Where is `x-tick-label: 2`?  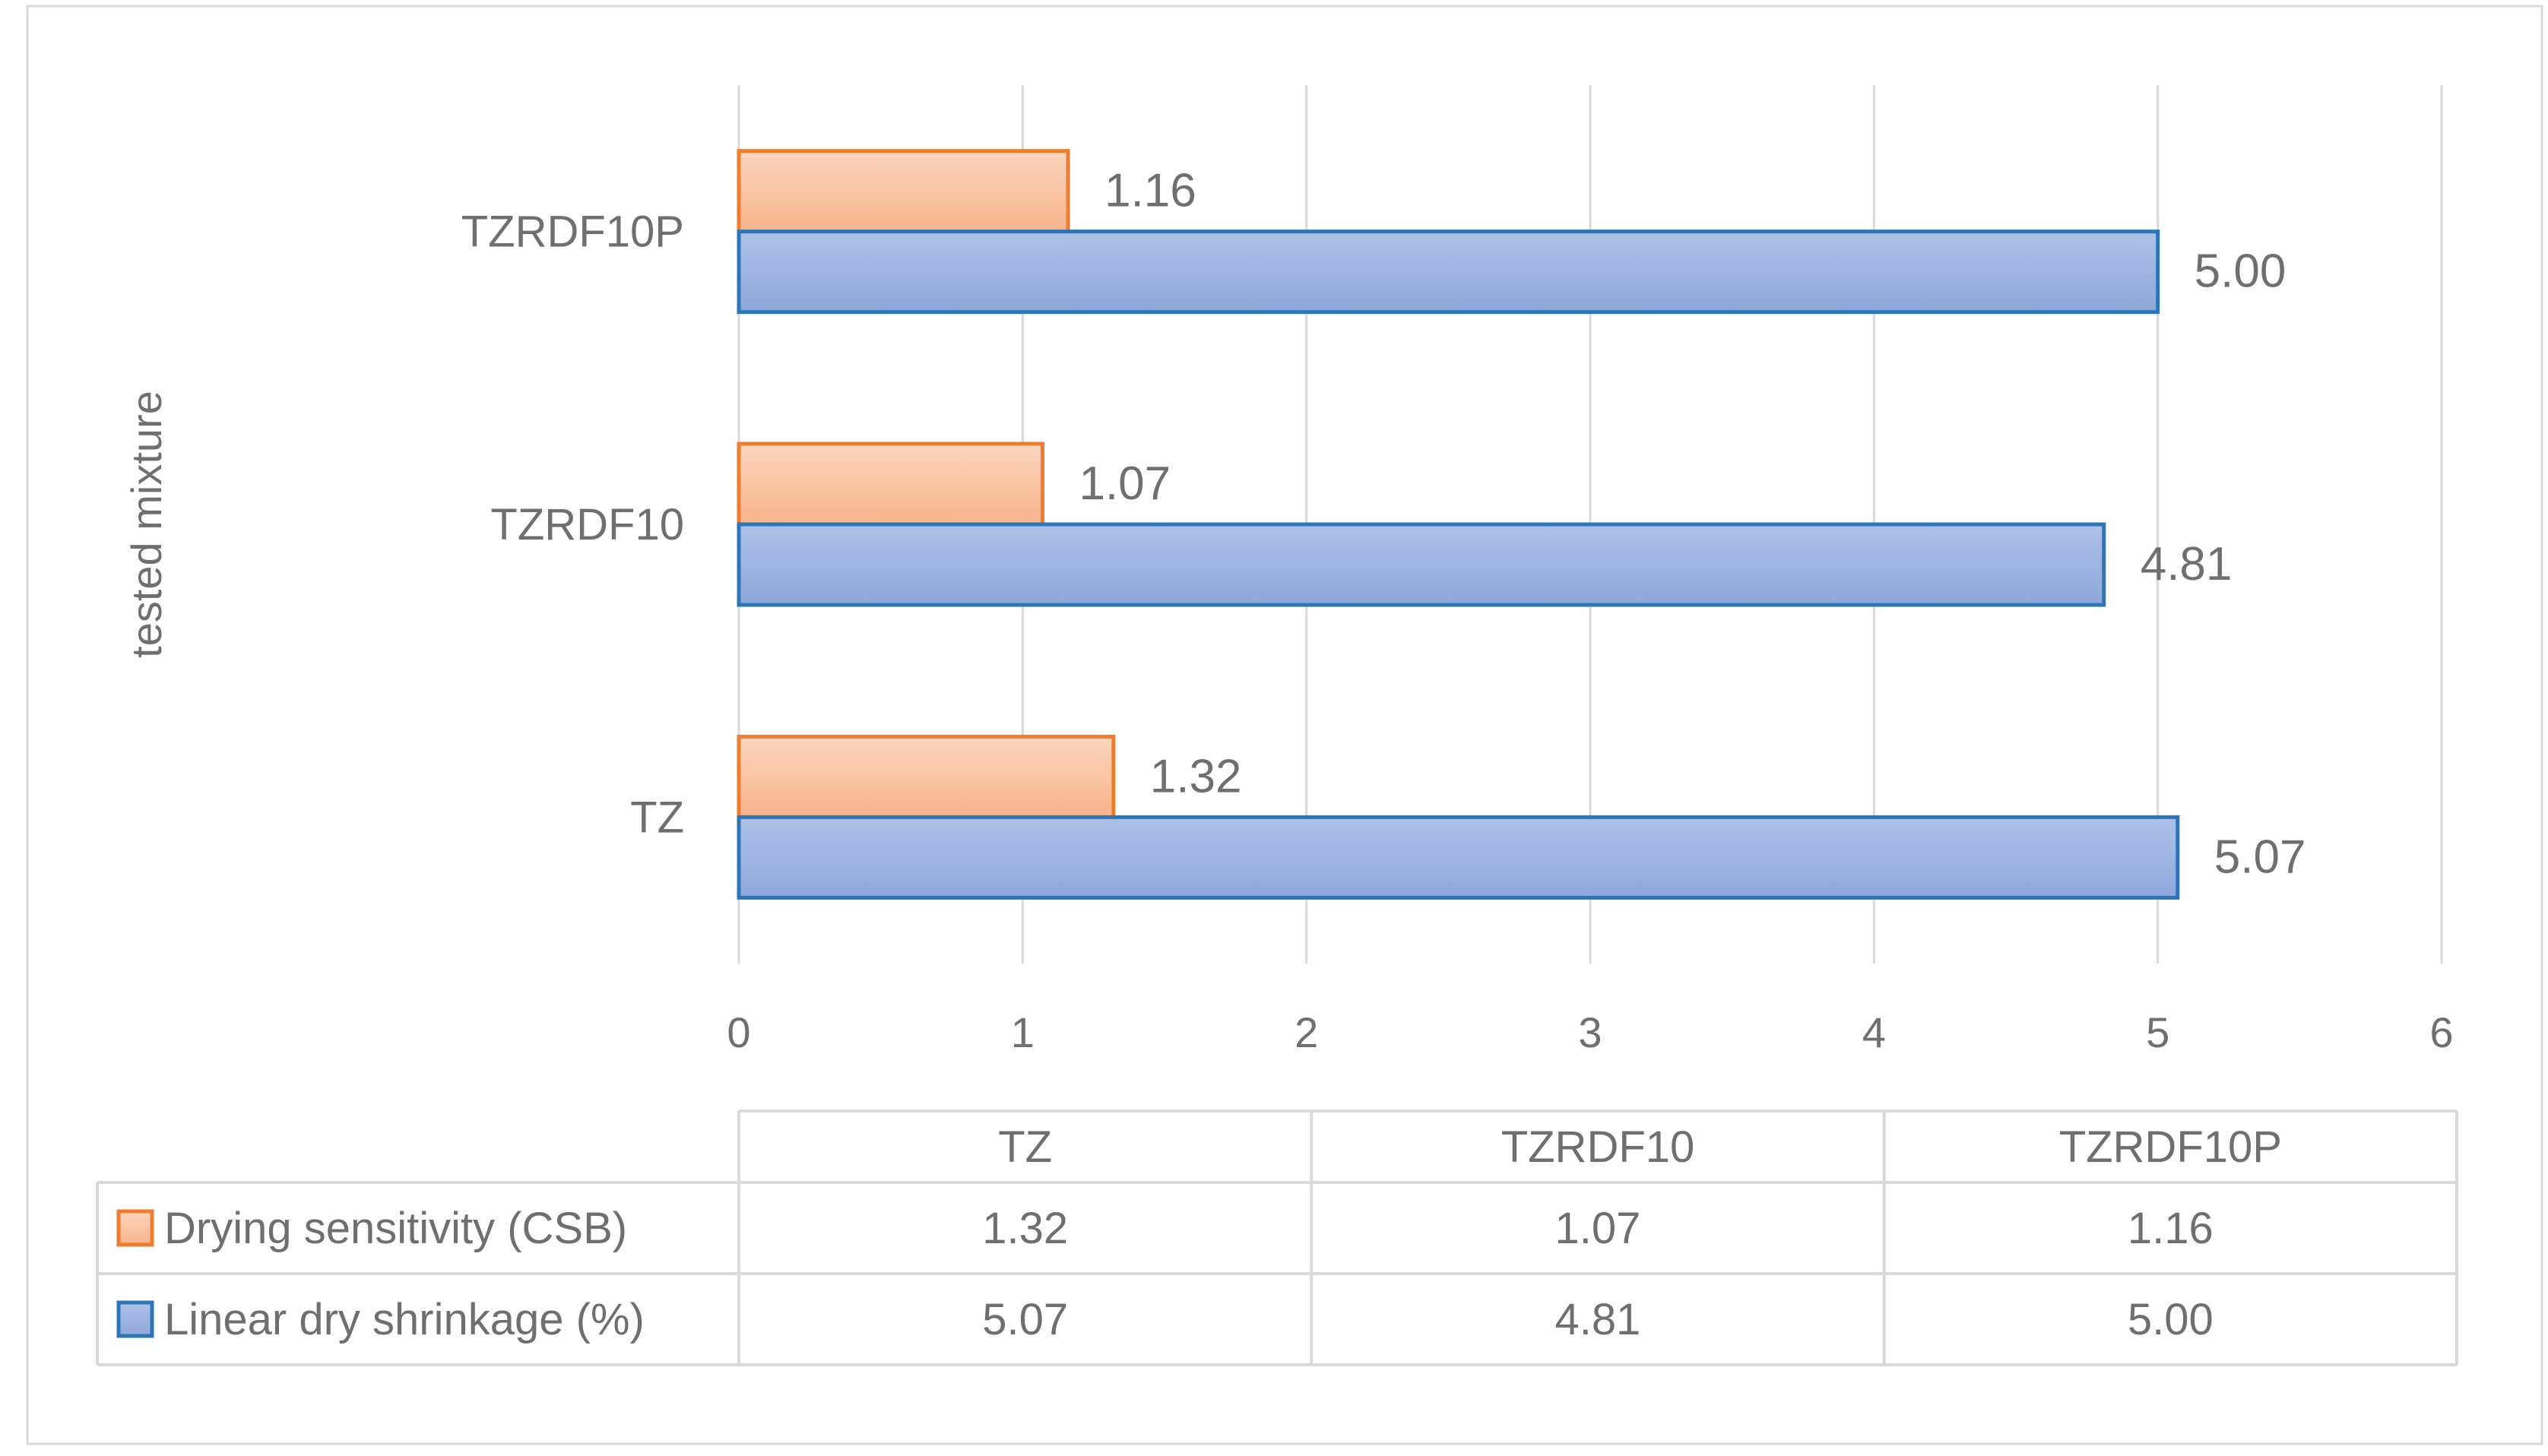
x-tick-label: 2 is located at coordinates (1306, 1032).